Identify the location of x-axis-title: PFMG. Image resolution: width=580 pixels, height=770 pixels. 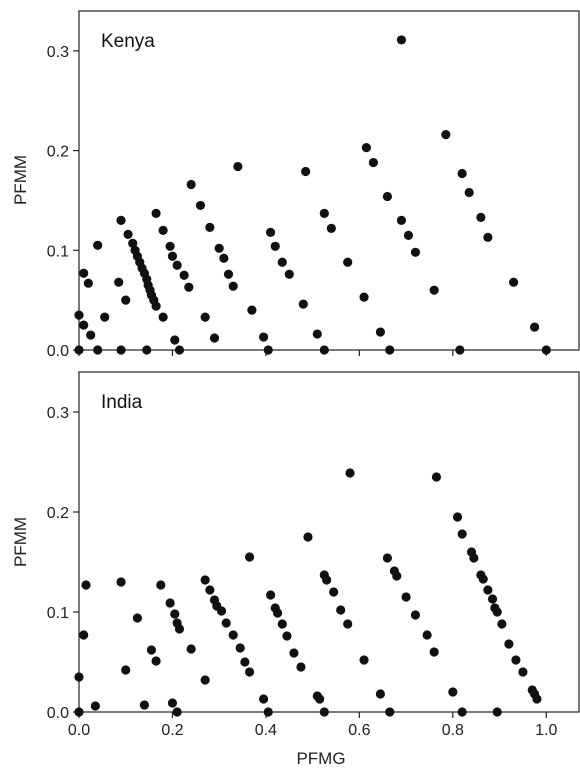
(320, 758).